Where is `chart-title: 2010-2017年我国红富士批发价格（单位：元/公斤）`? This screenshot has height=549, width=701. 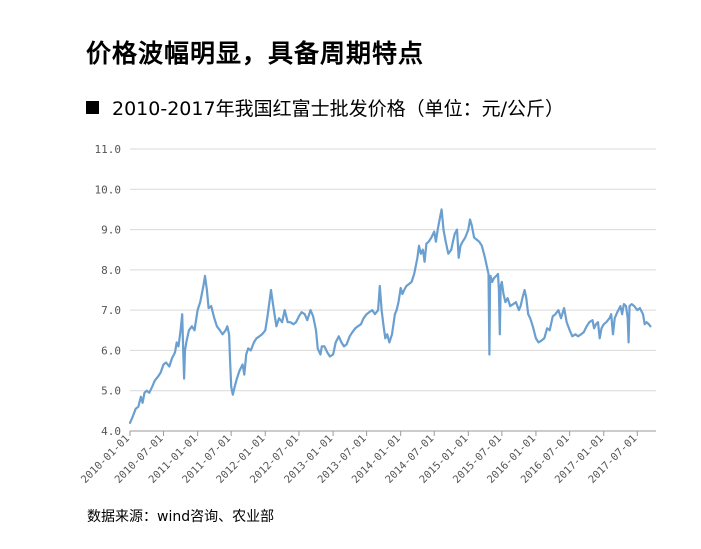 chart-title: 2010-2017年我国红富士批发价格（单位：元/公斤） is located at coordinates (325, 107).